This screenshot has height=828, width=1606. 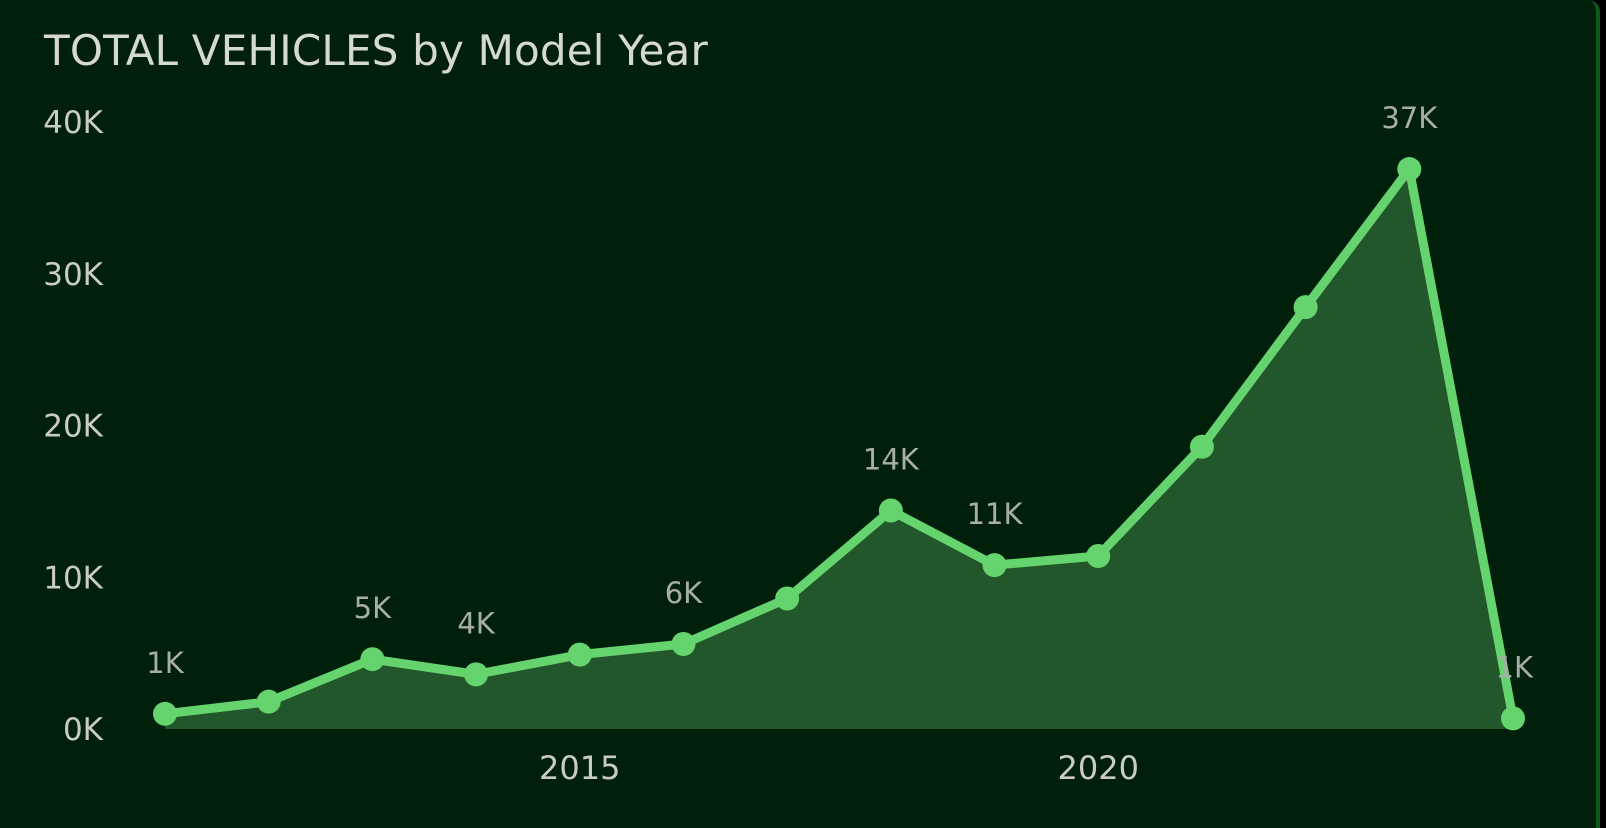 I want to click on data-point-2012, so click(x=268, y=701).